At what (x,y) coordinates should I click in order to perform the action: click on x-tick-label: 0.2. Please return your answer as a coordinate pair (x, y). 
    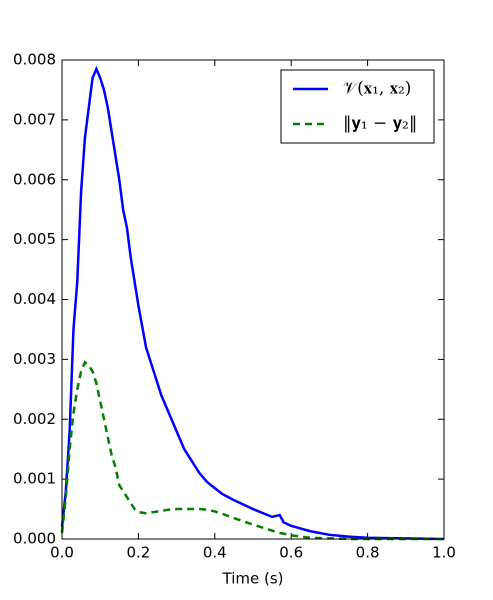
    Looking at the image, I should click on (138, 553).